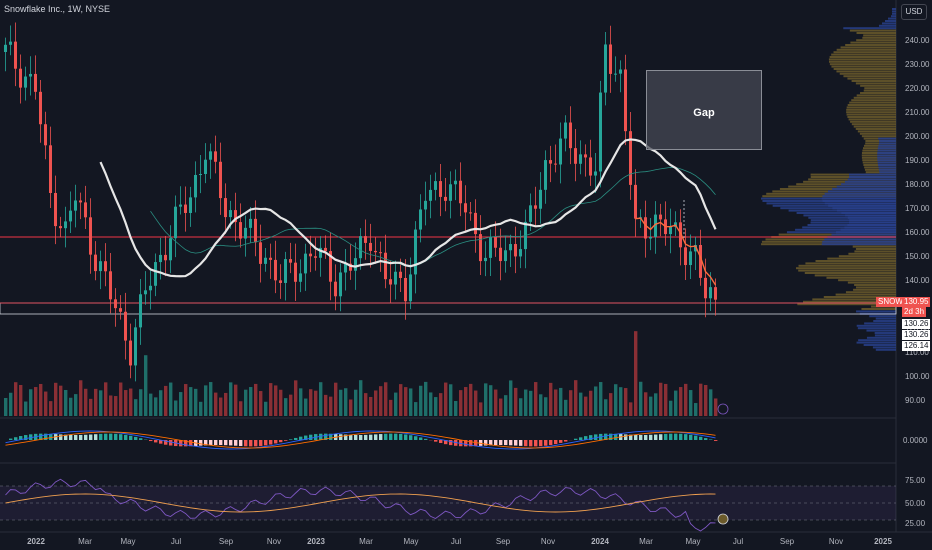 The image size is (932, 550). Describe the element at coordinates (448, 275) in the screenshot. I see `horizontal-levels` at that location.